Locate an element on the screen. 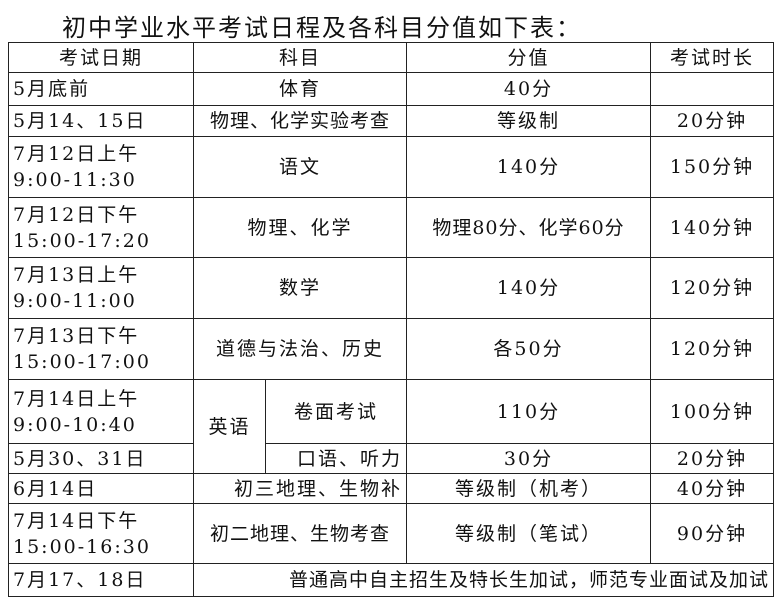 Image resolution: width=774 pixels, height=603 pixels. duration-cell: 100分钟 is located at coordinates (712, 411).